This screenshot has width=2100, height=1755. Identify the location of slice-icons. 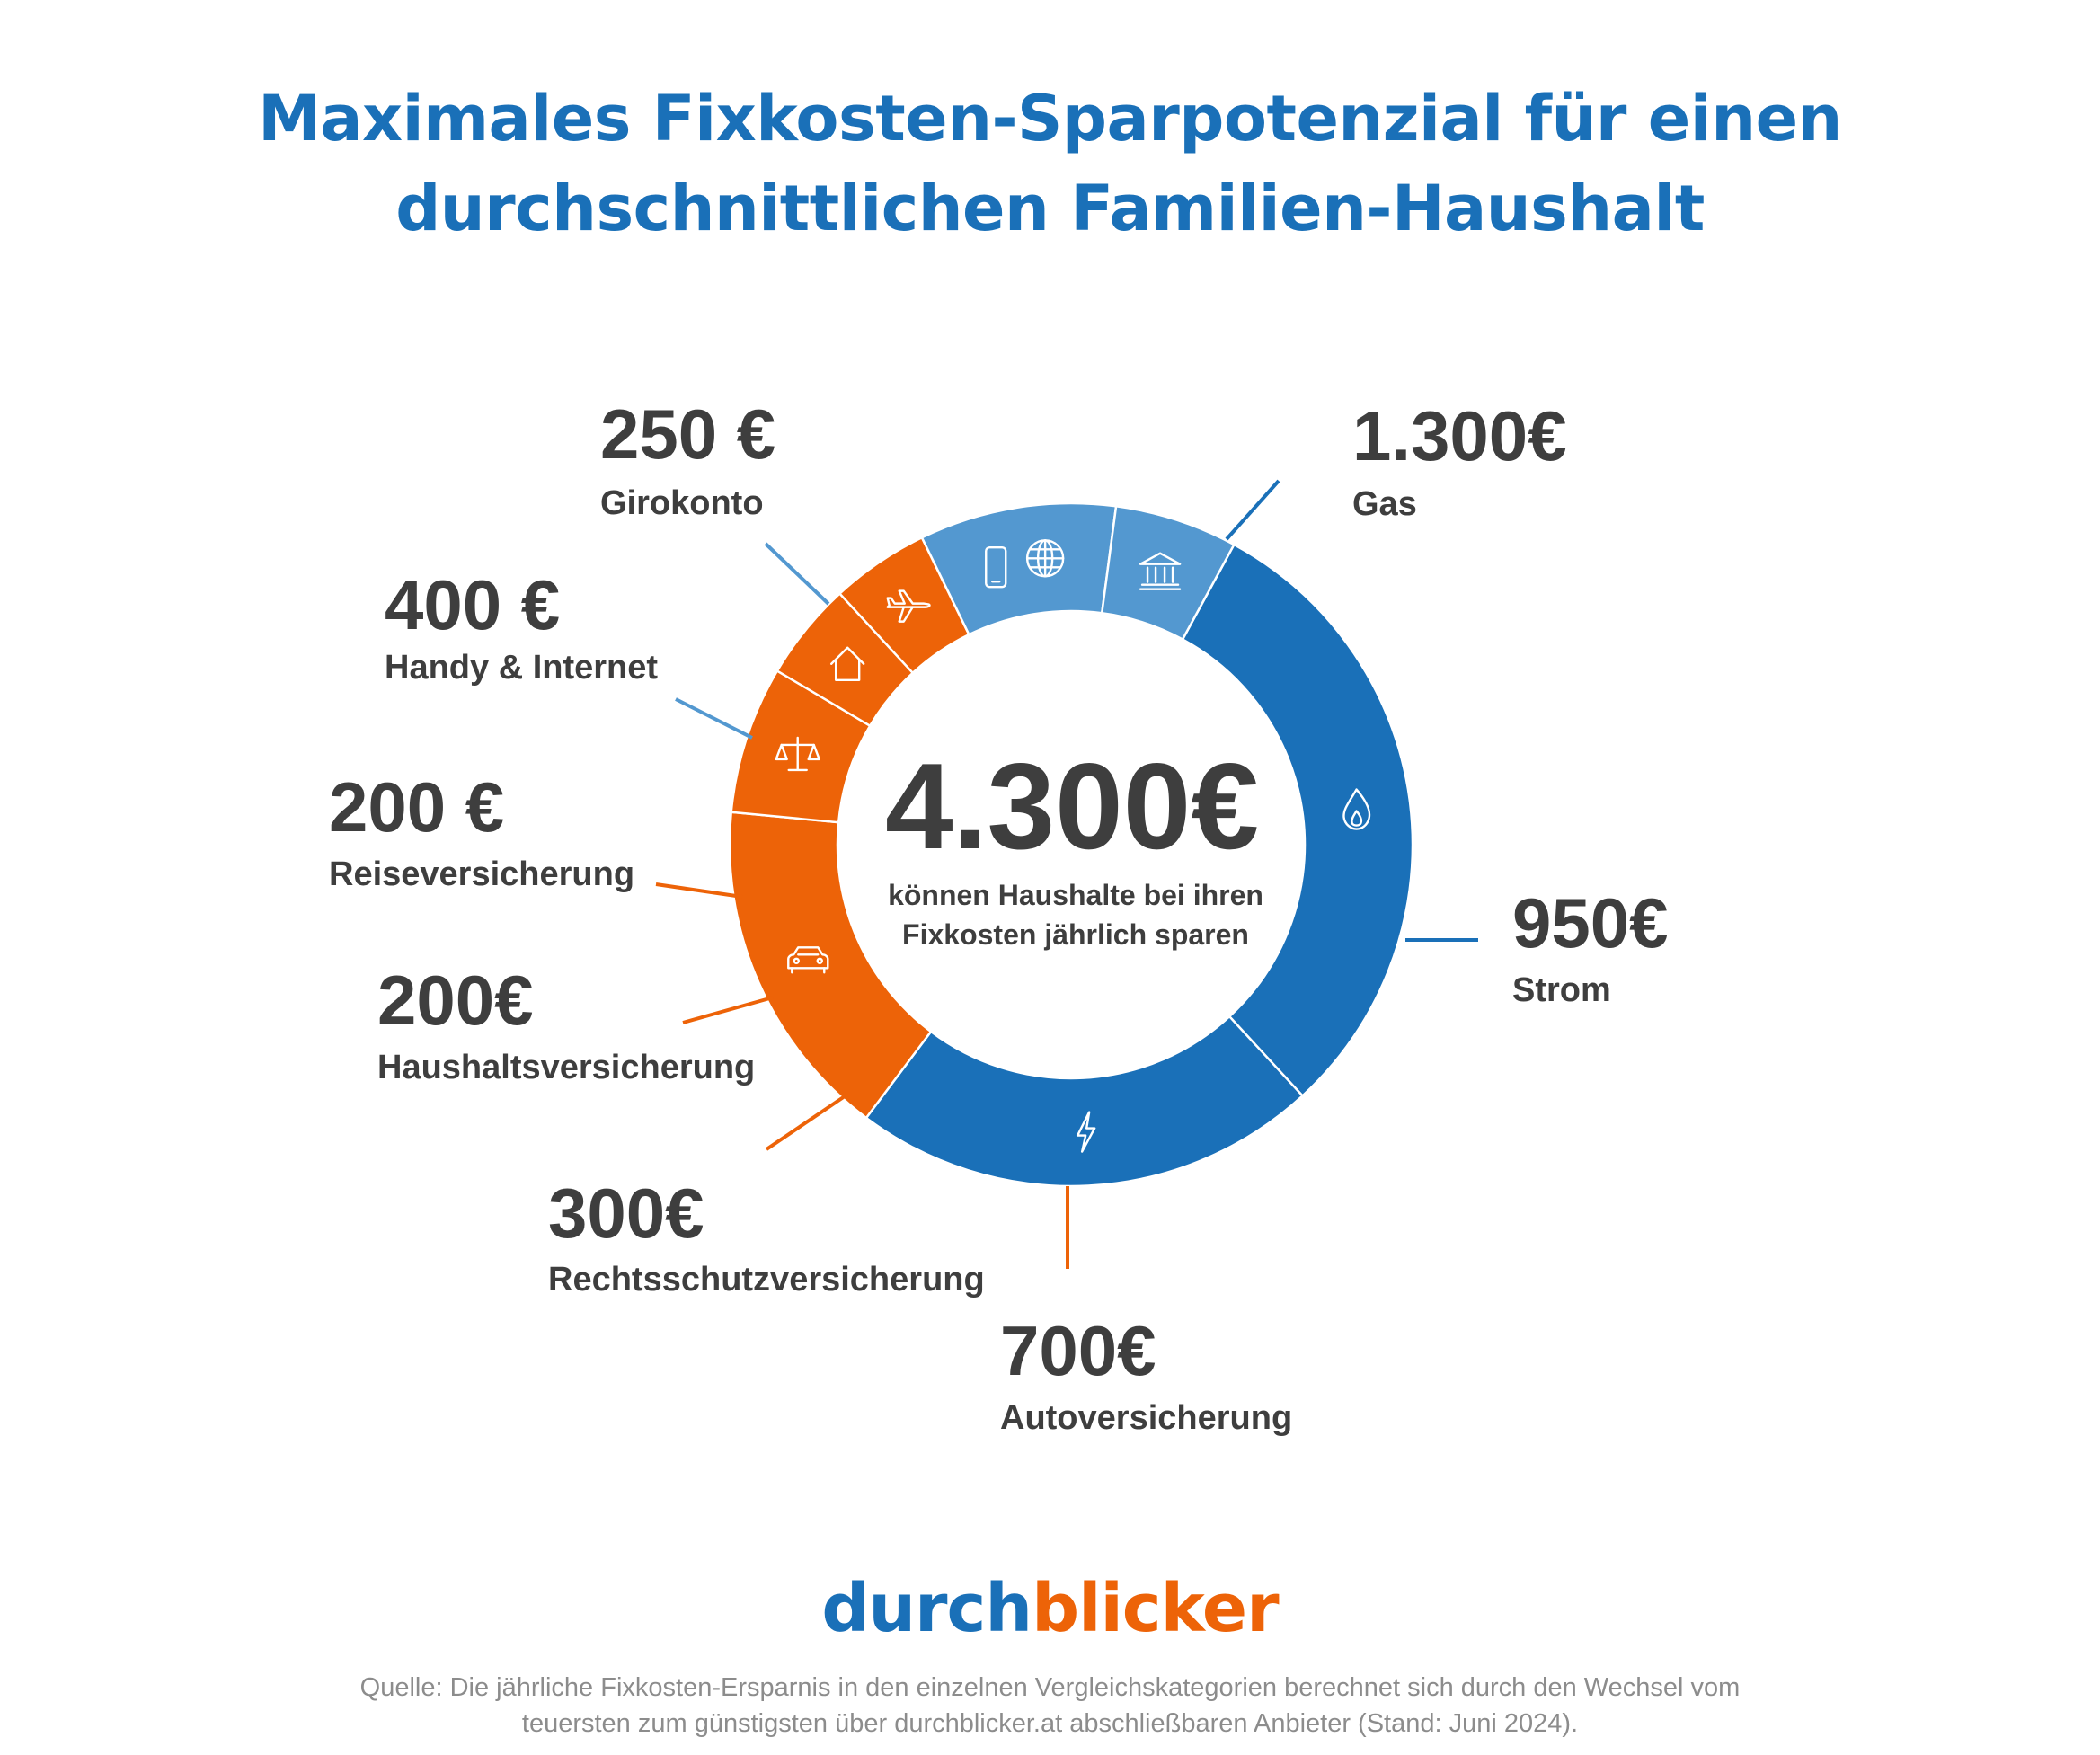
(1073, 846).